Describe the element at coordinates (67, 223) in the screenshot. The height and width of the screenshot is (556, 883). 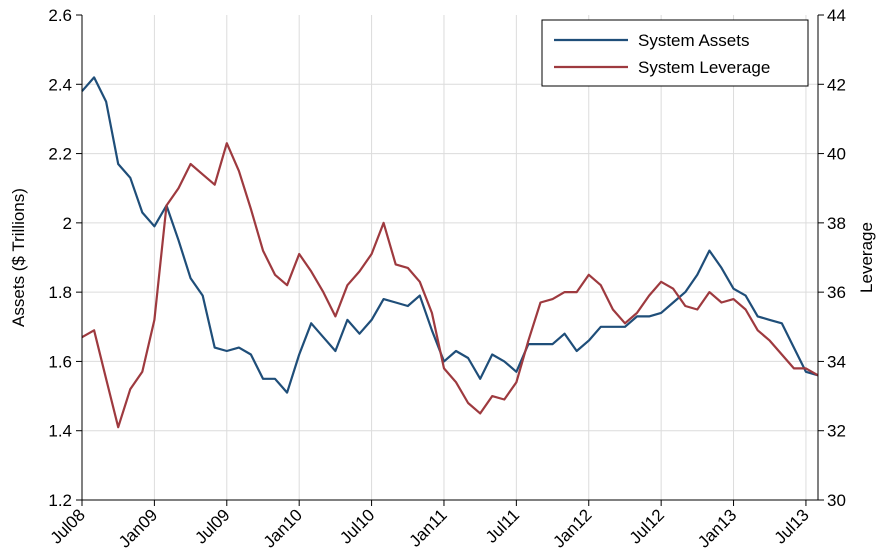
I see `y-tick-label: 2` at that location.